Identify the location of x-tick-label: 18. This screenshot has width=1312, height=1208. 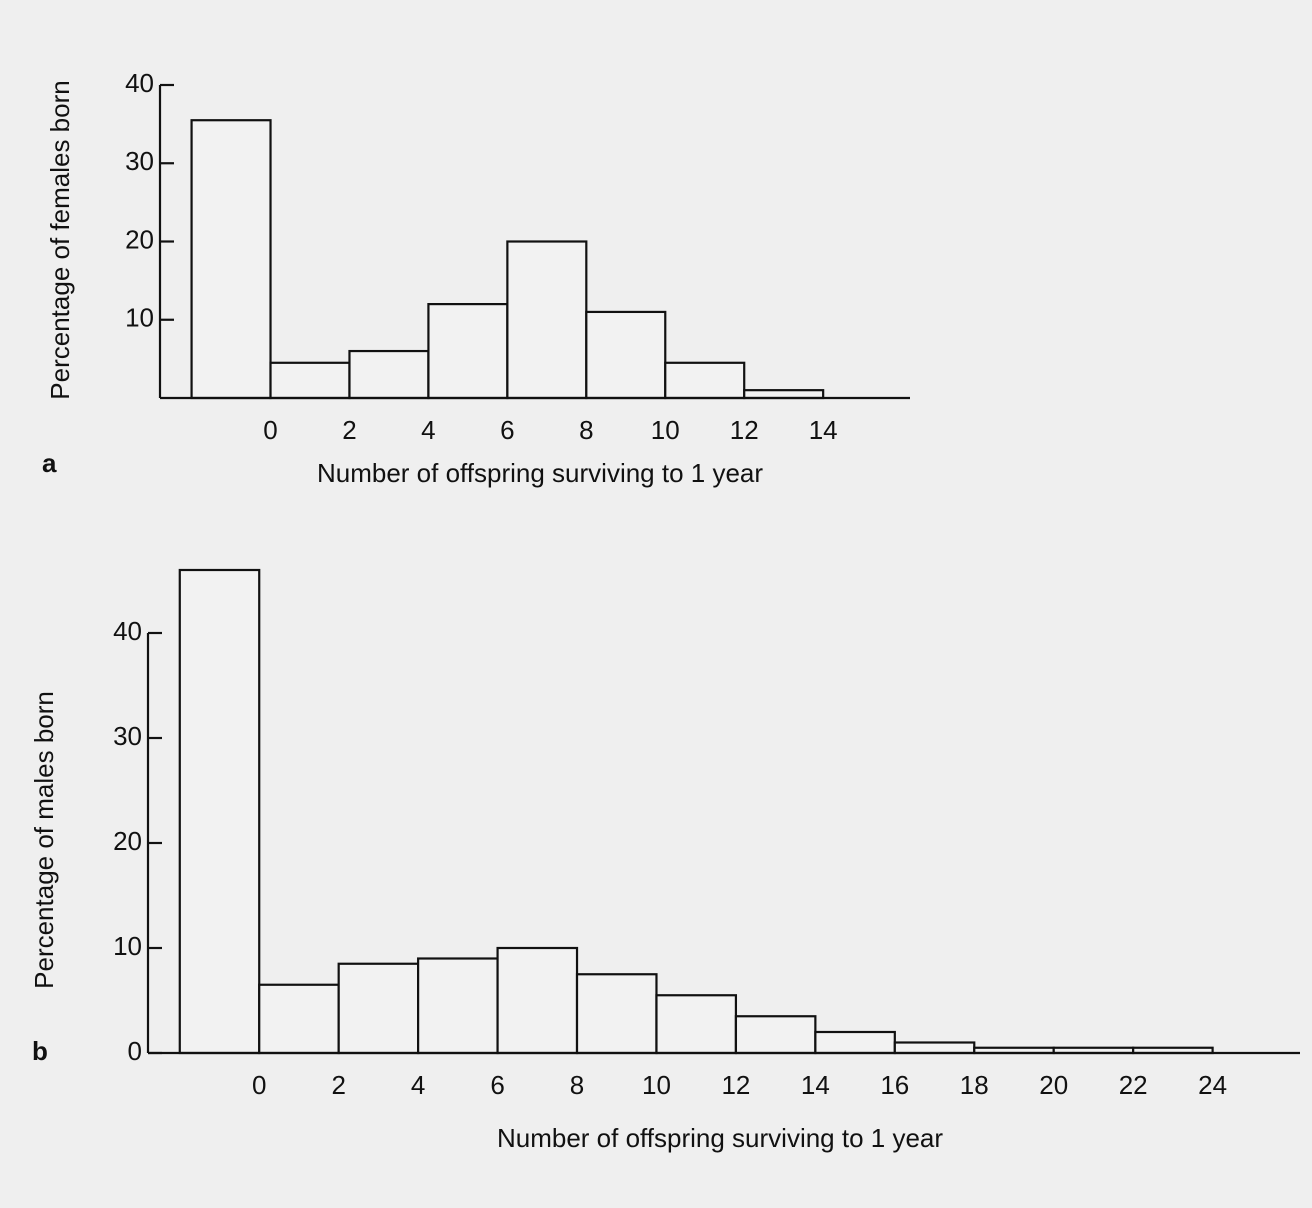
(974, 1085).